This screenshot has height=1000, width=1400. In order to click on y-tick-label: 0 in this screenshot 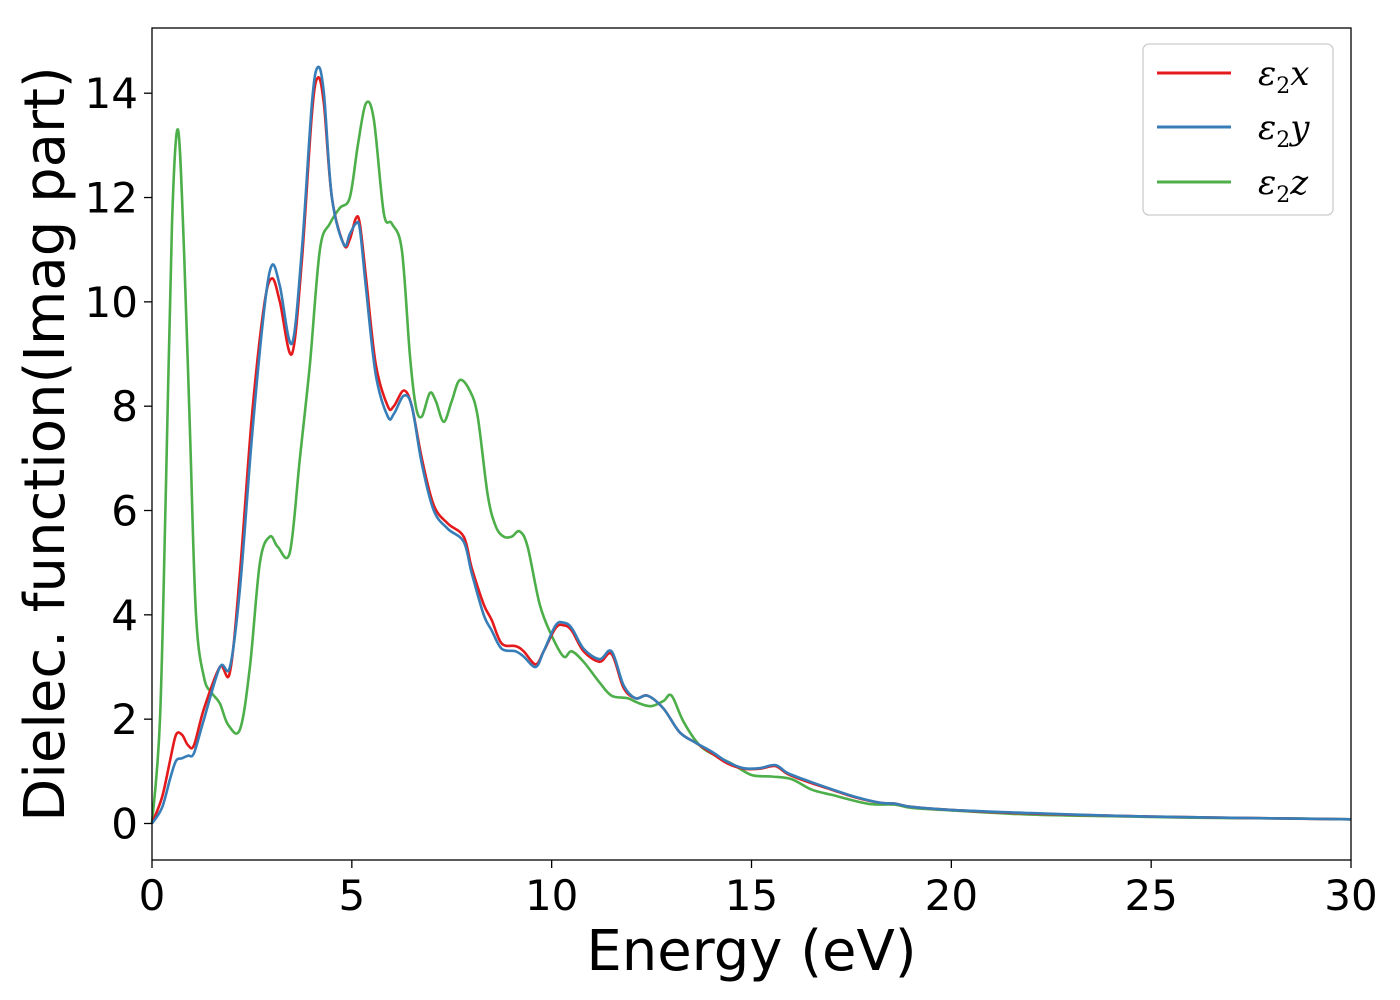, I will do `click(124, 823)`.